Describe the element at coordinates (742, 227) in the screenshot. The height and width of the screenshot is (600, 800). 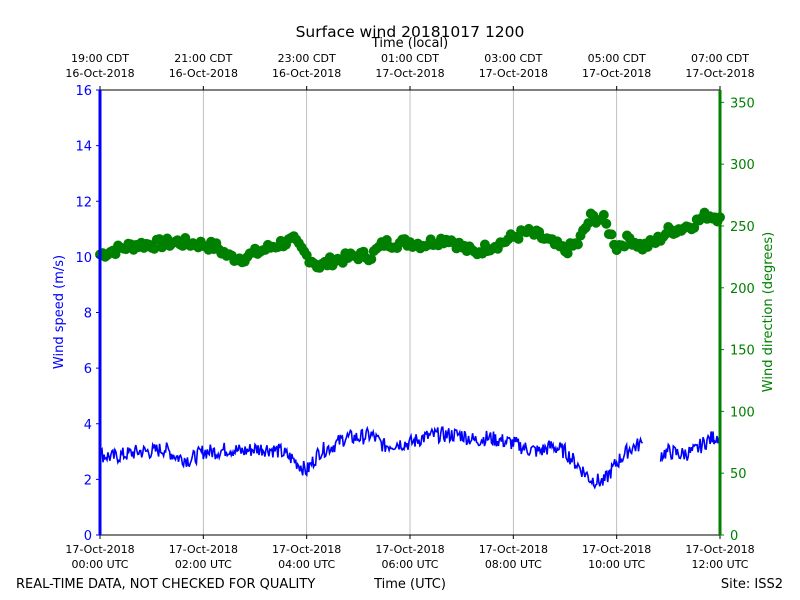
I see `right-tick-label: 250` at that location.